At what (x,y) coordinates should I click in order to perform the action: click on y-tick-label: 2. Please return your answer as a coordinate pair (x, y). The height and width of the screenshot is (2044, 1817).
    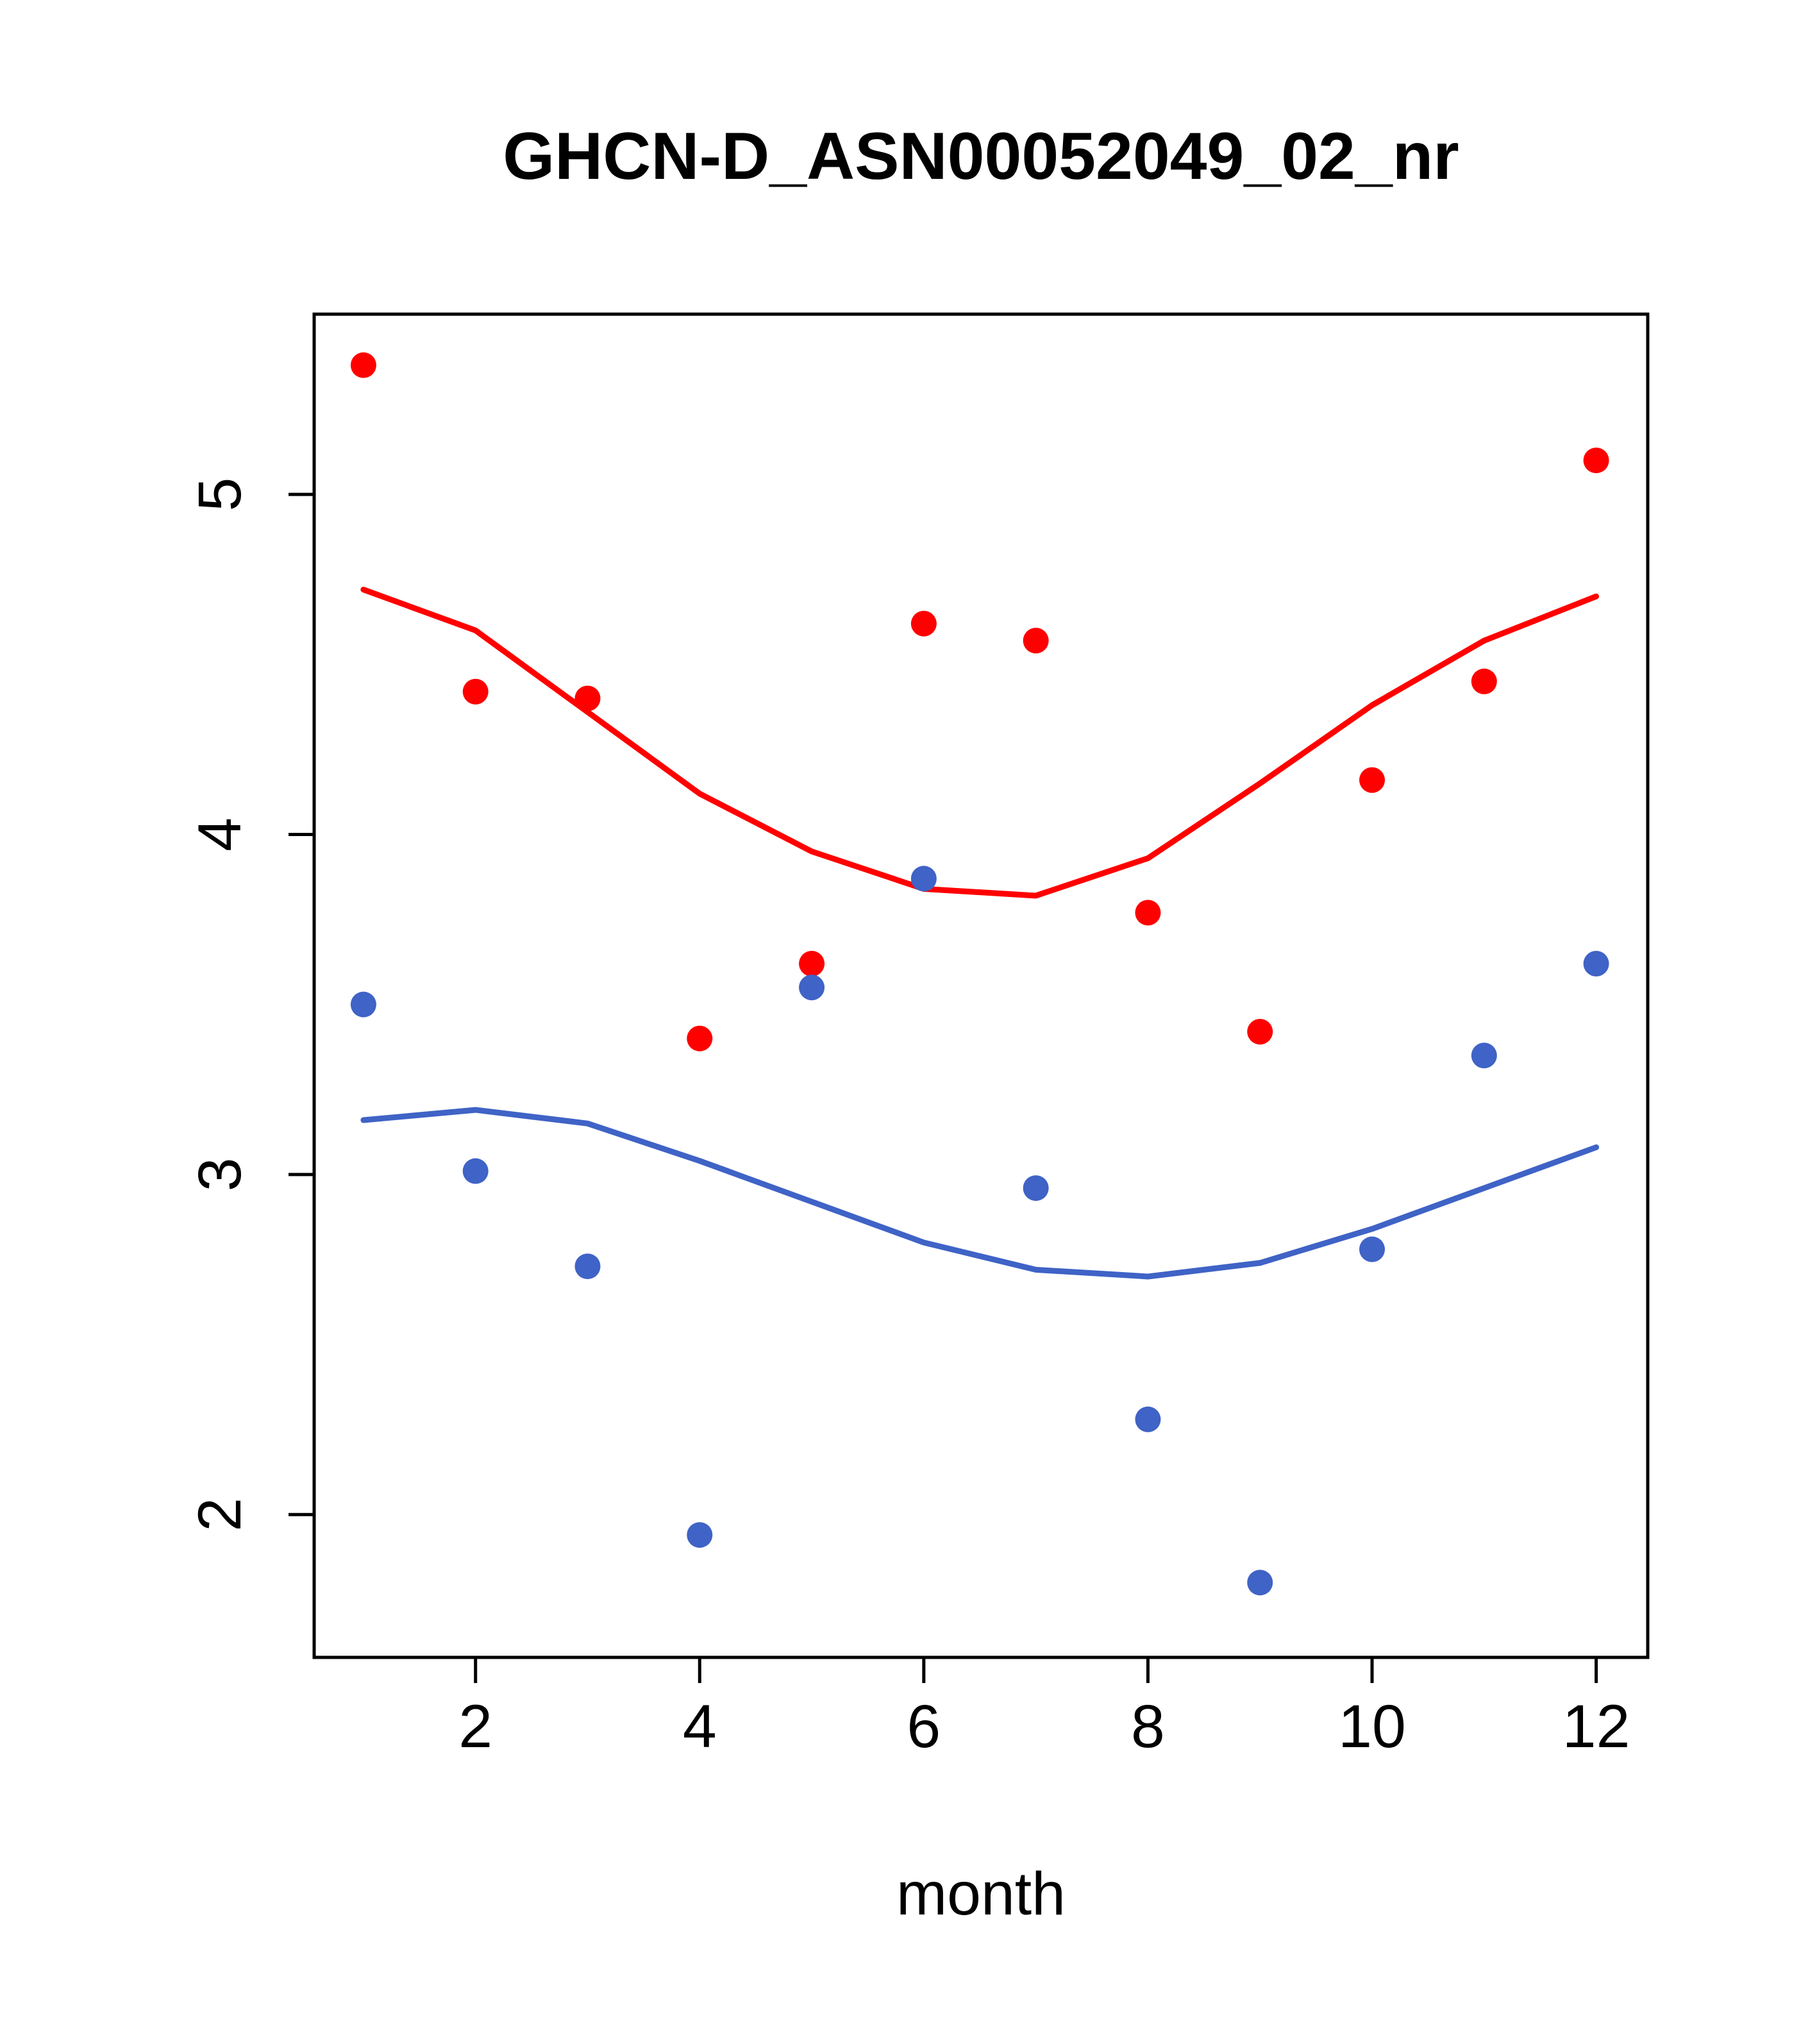
    Looking at the image, I should click on (220, 1515).